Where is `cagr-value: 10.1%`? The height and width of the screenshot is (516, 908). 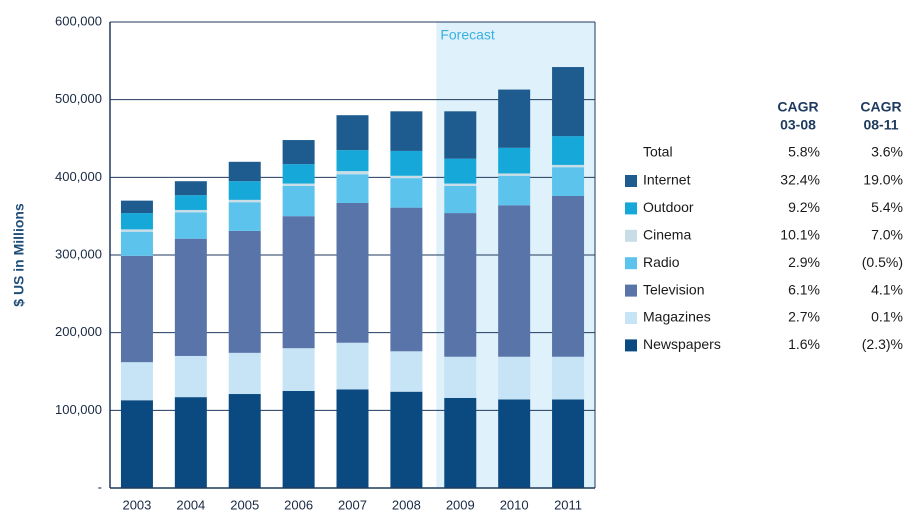
cagr-value: 10.1% is located at coordinates (800, 235).